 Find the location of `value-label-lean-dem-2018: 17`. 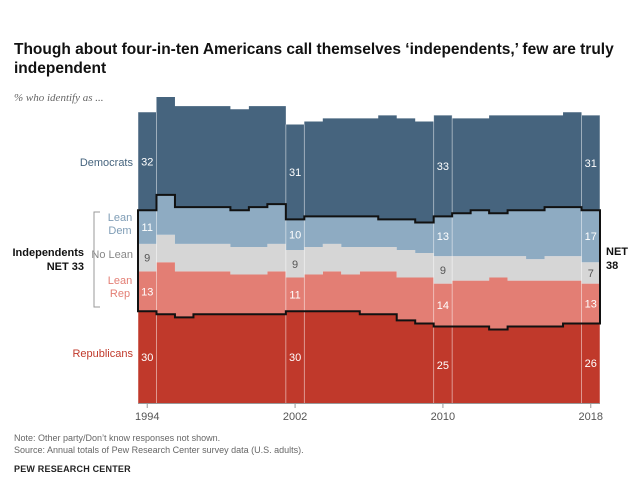

value-label-lean-dem-2018: 17 is located at coordinates (591, 237).